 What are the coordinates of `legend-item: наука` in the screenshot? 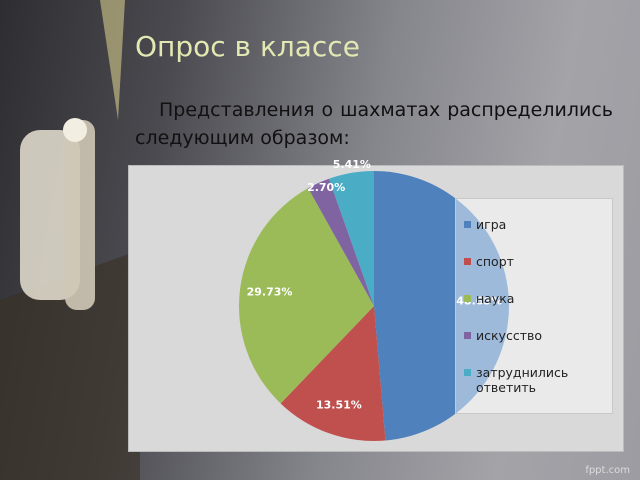 It's located at (535, 309).